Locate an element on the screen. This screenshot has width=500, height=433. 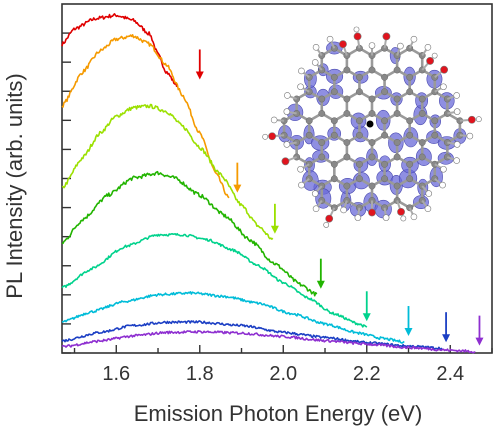
x-tick-label: 1.6 is located at coordinates (116, 374).